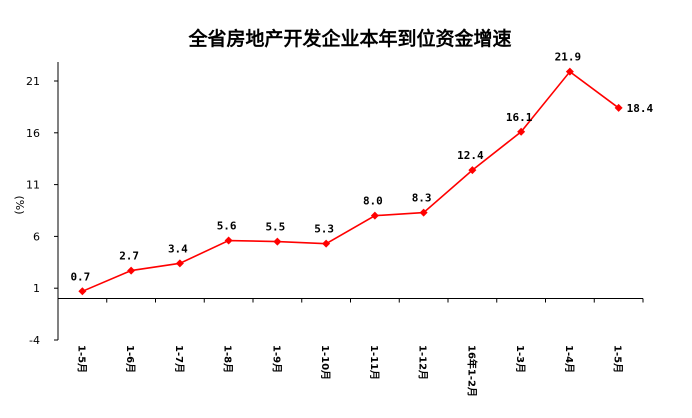 This screenshot has width=692, height=418. What do you see at coordinates (33, 185) in the screenshot?
I see `y-tick-label: 11` at bounding box center [33, 185].